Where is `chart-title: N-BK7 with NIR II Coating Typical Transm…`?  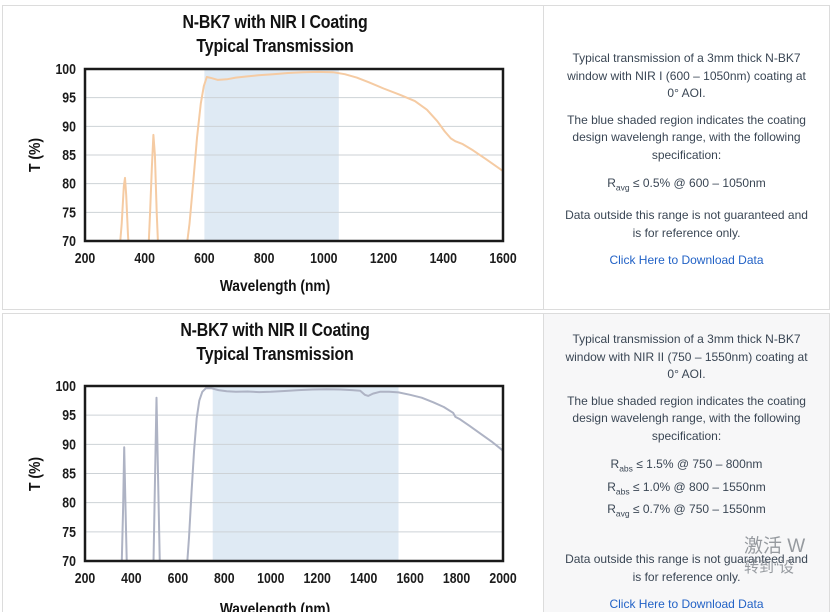
chart-title: N-BK7 with NIR II Coating Typical Transm… is located at coordinates (274, 342).